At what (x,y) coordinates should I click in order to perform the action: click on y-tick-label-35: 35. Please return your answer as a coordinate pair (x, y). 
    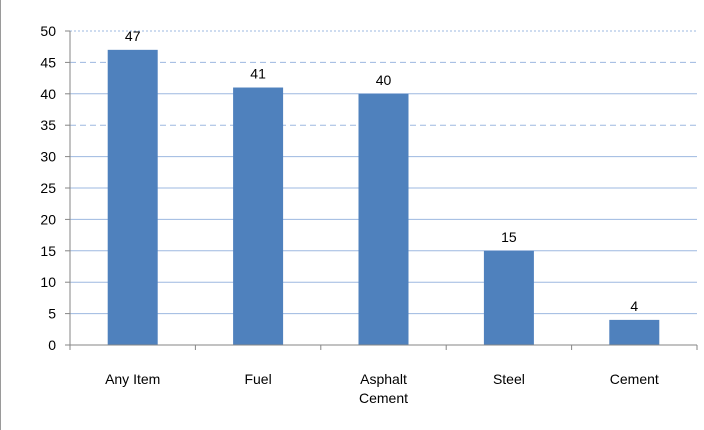
    Looking at the image, I should click on (48, 125).